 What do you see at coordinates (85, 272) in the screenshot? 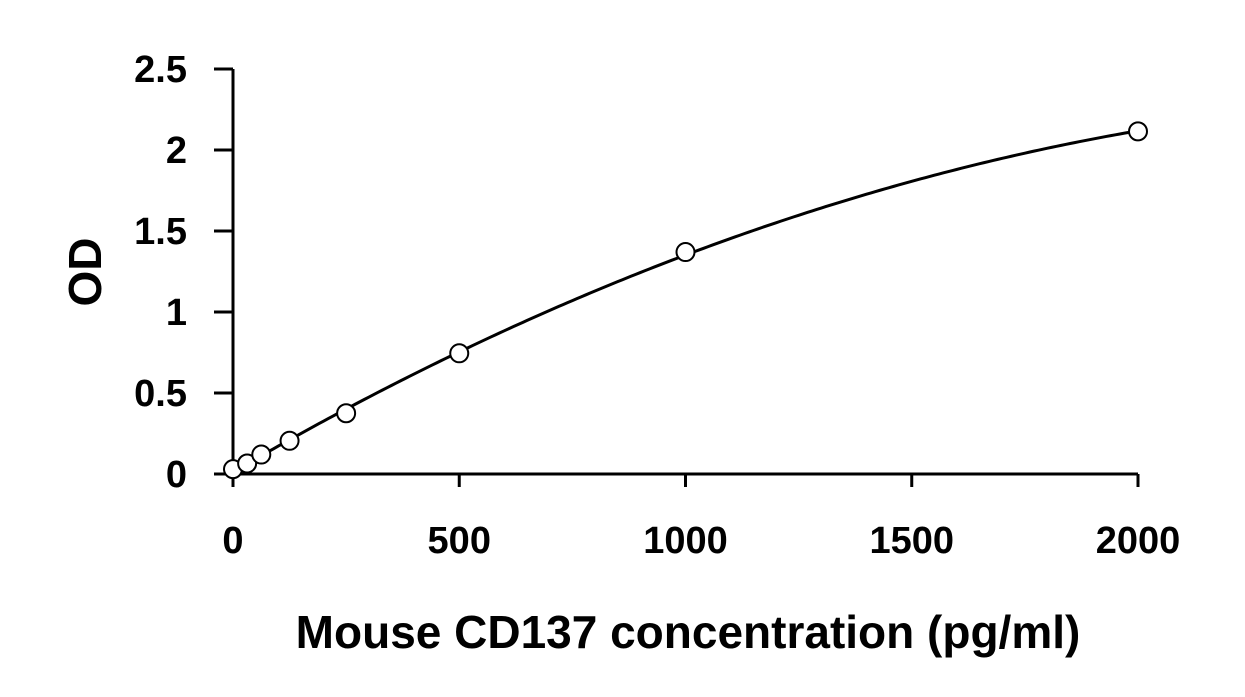
I see `y-axis-title: OD` at bounding box center [85, 272].